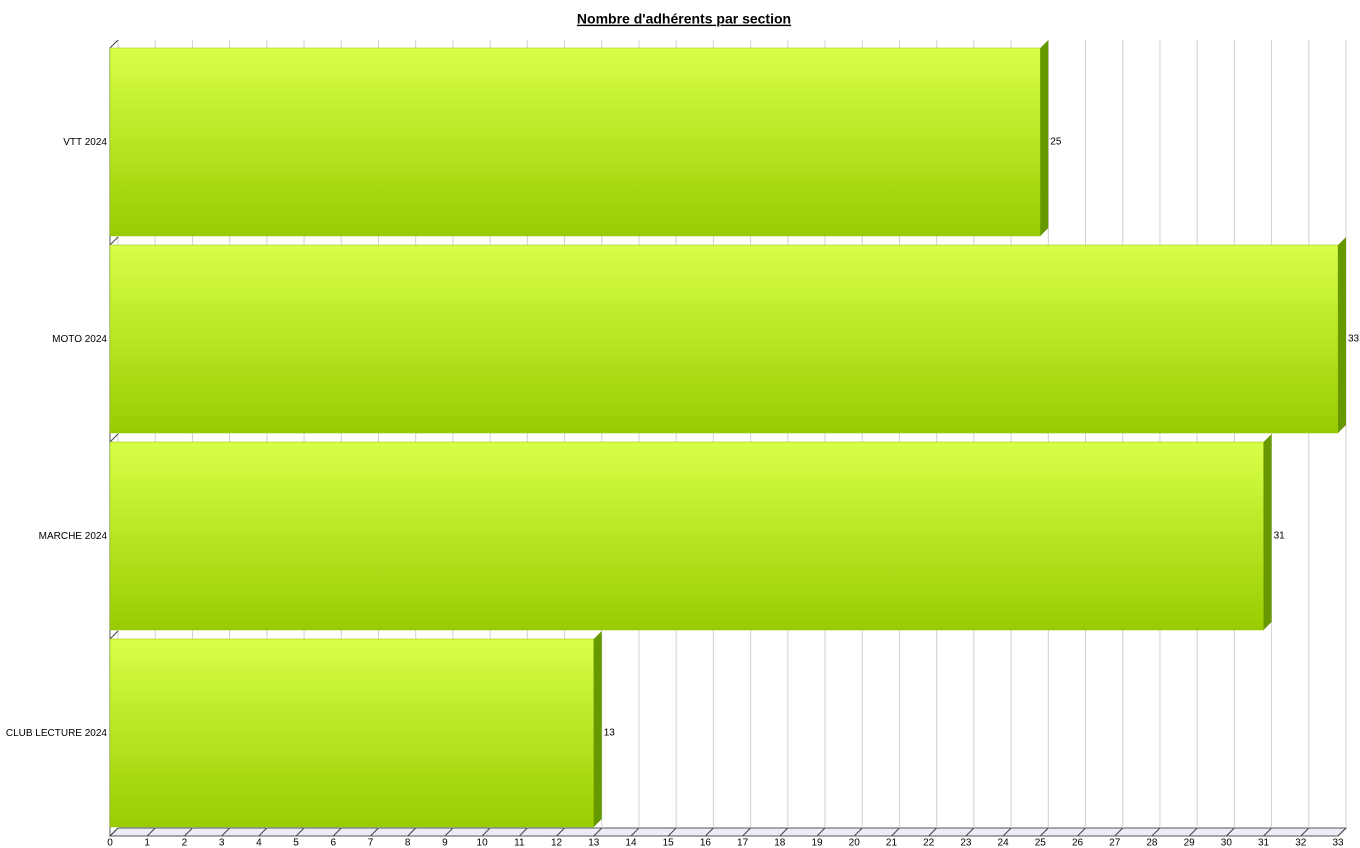 Image resolution: width=1360 pixels, height=848 pixels. Describe the element at coordinates (147, 843) in the screenshot. I see `x-tick-label: 1` at that location.